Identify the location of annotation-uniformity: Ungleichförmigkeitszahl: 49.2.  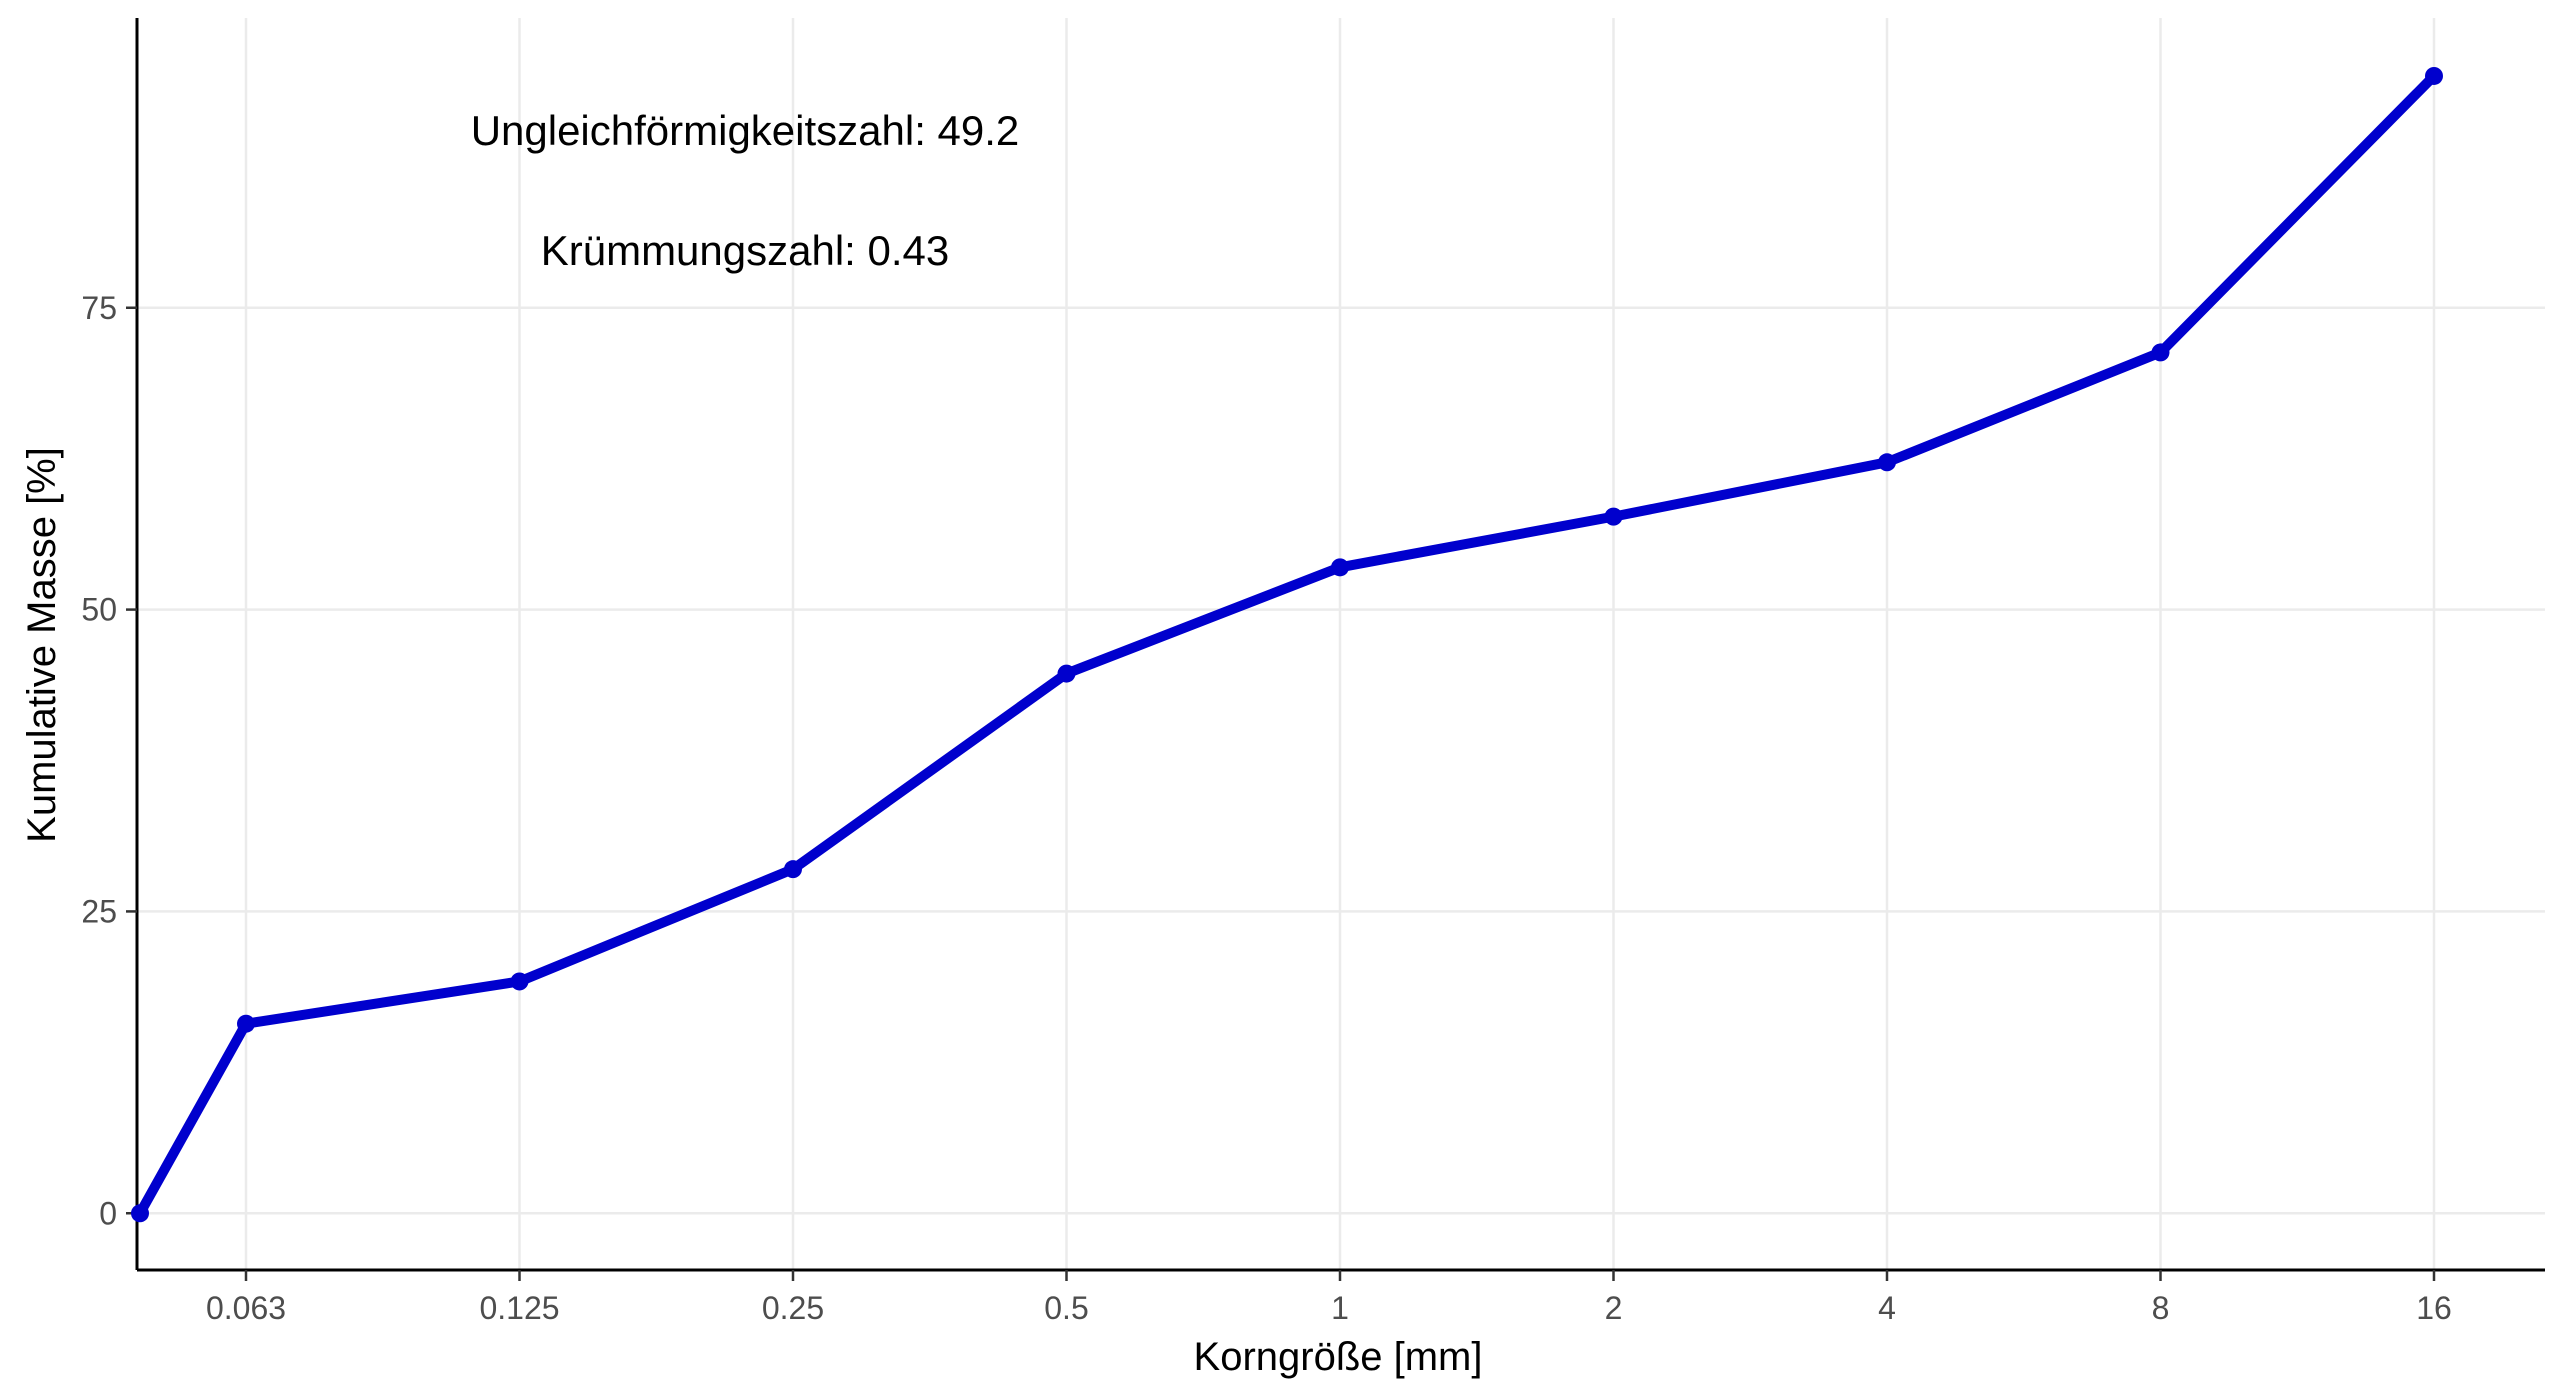
(745, 130).